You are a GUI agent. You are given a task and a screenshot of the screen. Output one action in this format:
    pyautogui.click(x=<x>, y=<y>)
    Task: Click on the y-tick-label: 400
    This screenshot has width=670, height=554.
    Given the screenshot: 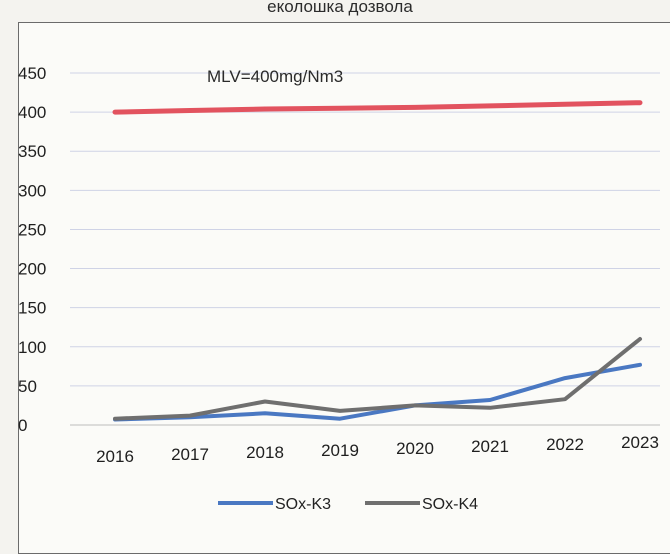 What is the action you would take?
    pyautogui.click(x=32, y=112)
    